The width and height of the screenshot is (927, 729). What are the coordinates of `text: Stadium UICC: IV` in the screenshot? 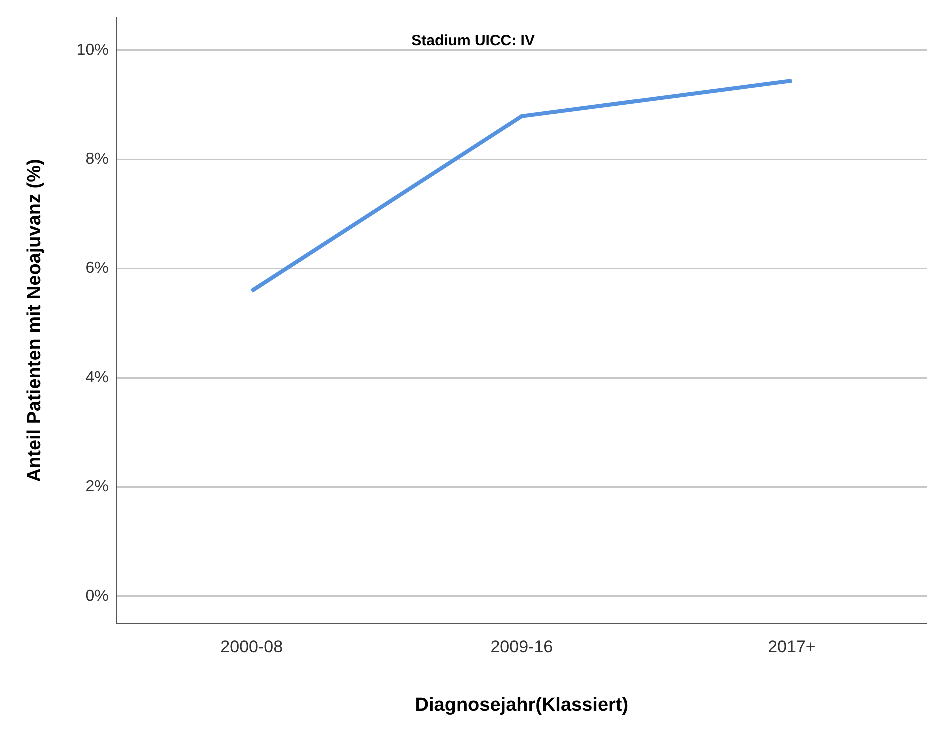 It's located at (473, 41).